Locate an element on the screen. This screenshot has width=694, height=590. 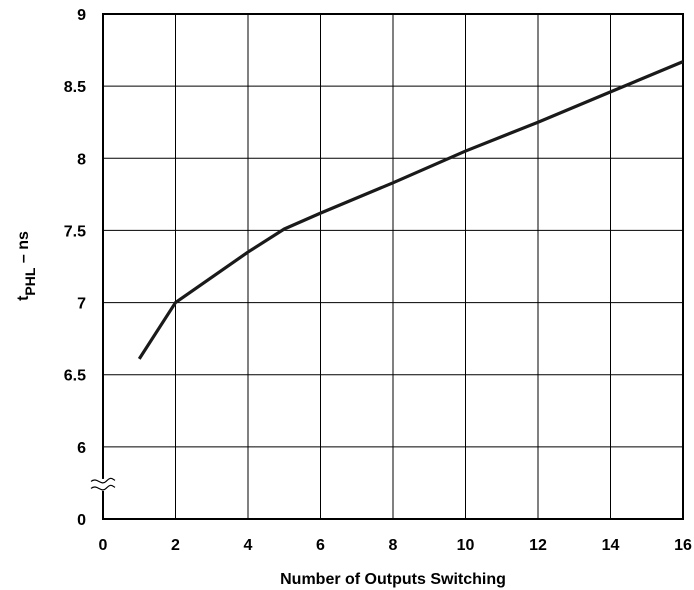
y-axis-title: tPHL – ns is located at coordinates (26, 266).